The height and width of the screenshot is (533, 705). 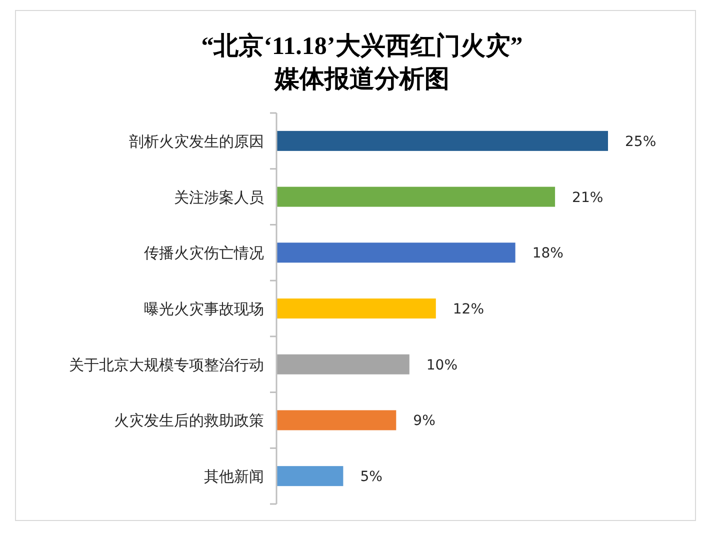 I want to click on data-label: 12%, so click(x=468, y=310).